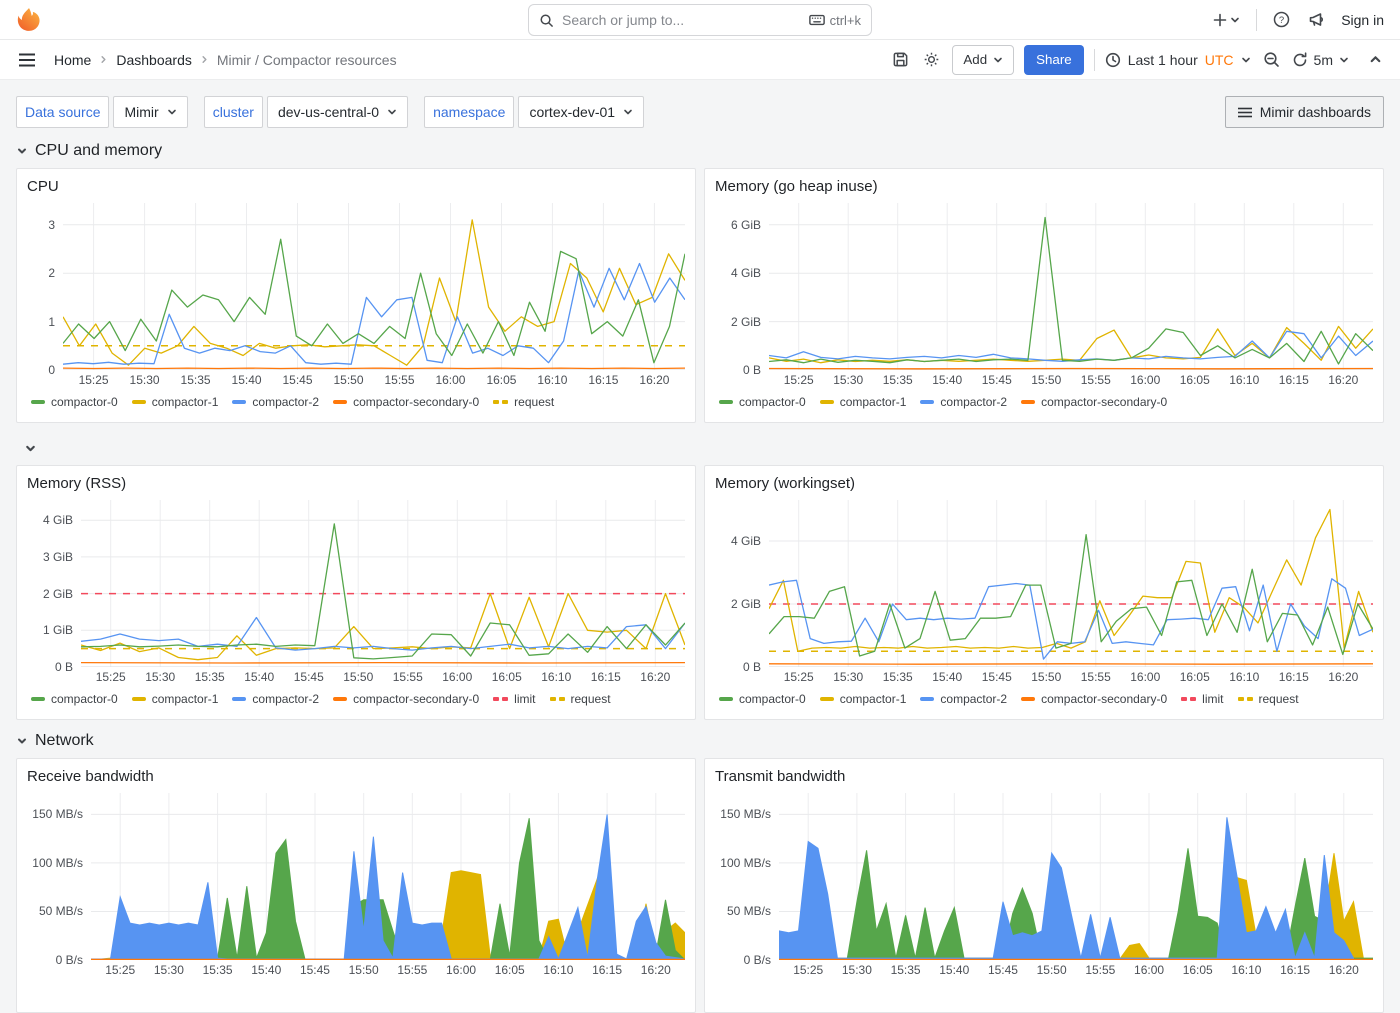  I want to click on namespace-dropdown: cortex-dev-01, so click(581, 112).